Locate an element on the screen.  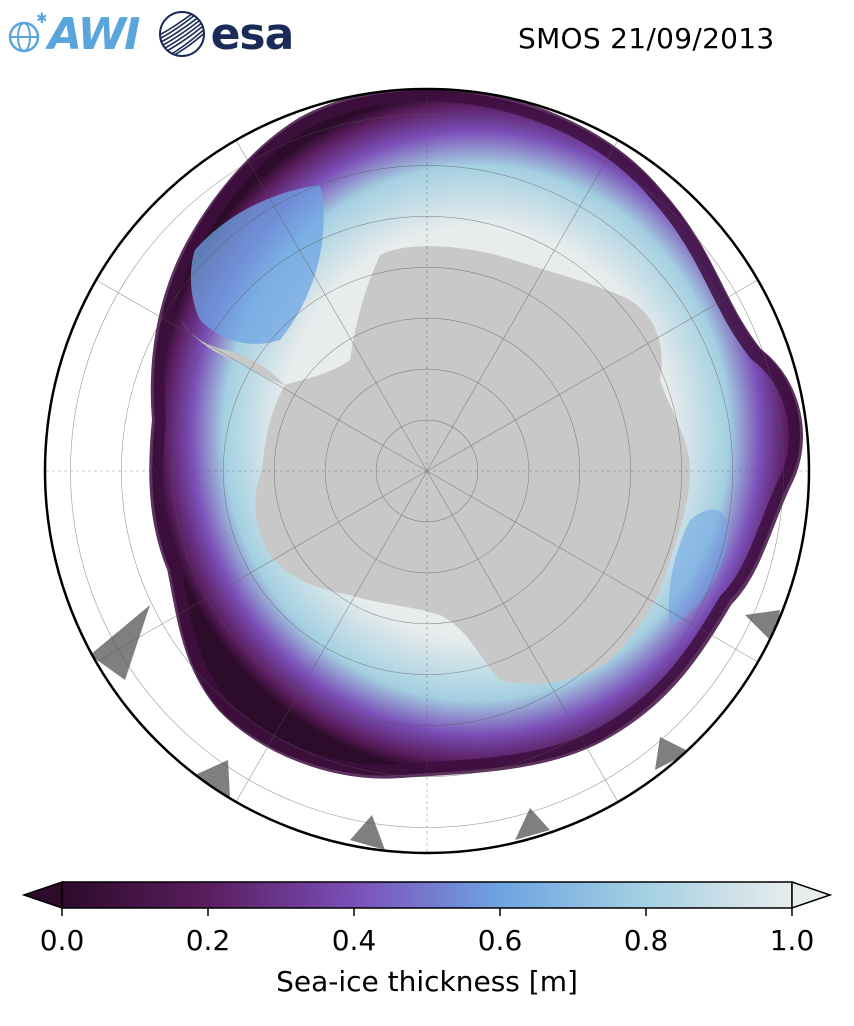
colorbar-tick-label: 1.0 is located at coordinates (792, 940).